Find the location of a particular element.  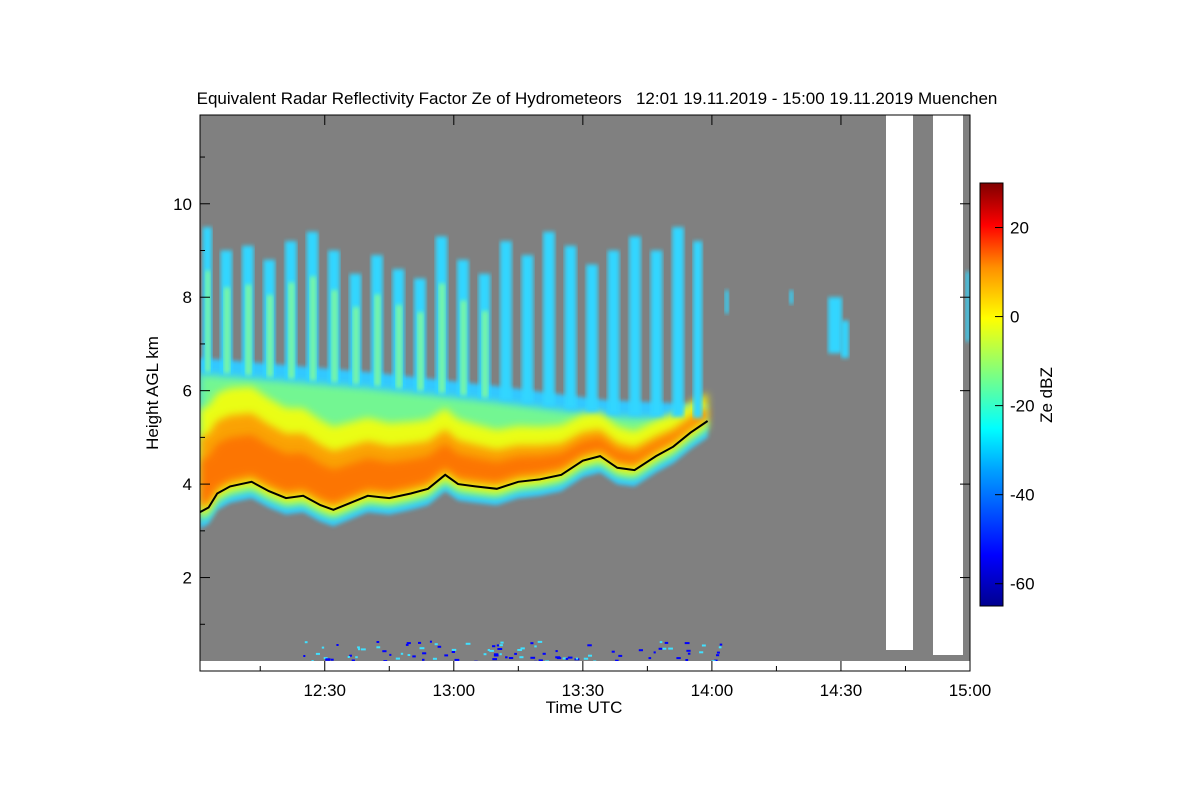

y-tick-label: 6 is located at coordinates (187, 391).